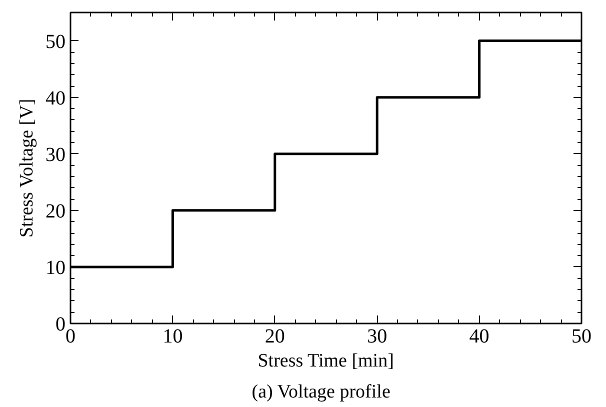 This screenshot has height=407, width=606. I want to click on y-tick-label: 10, so click(56, 267).